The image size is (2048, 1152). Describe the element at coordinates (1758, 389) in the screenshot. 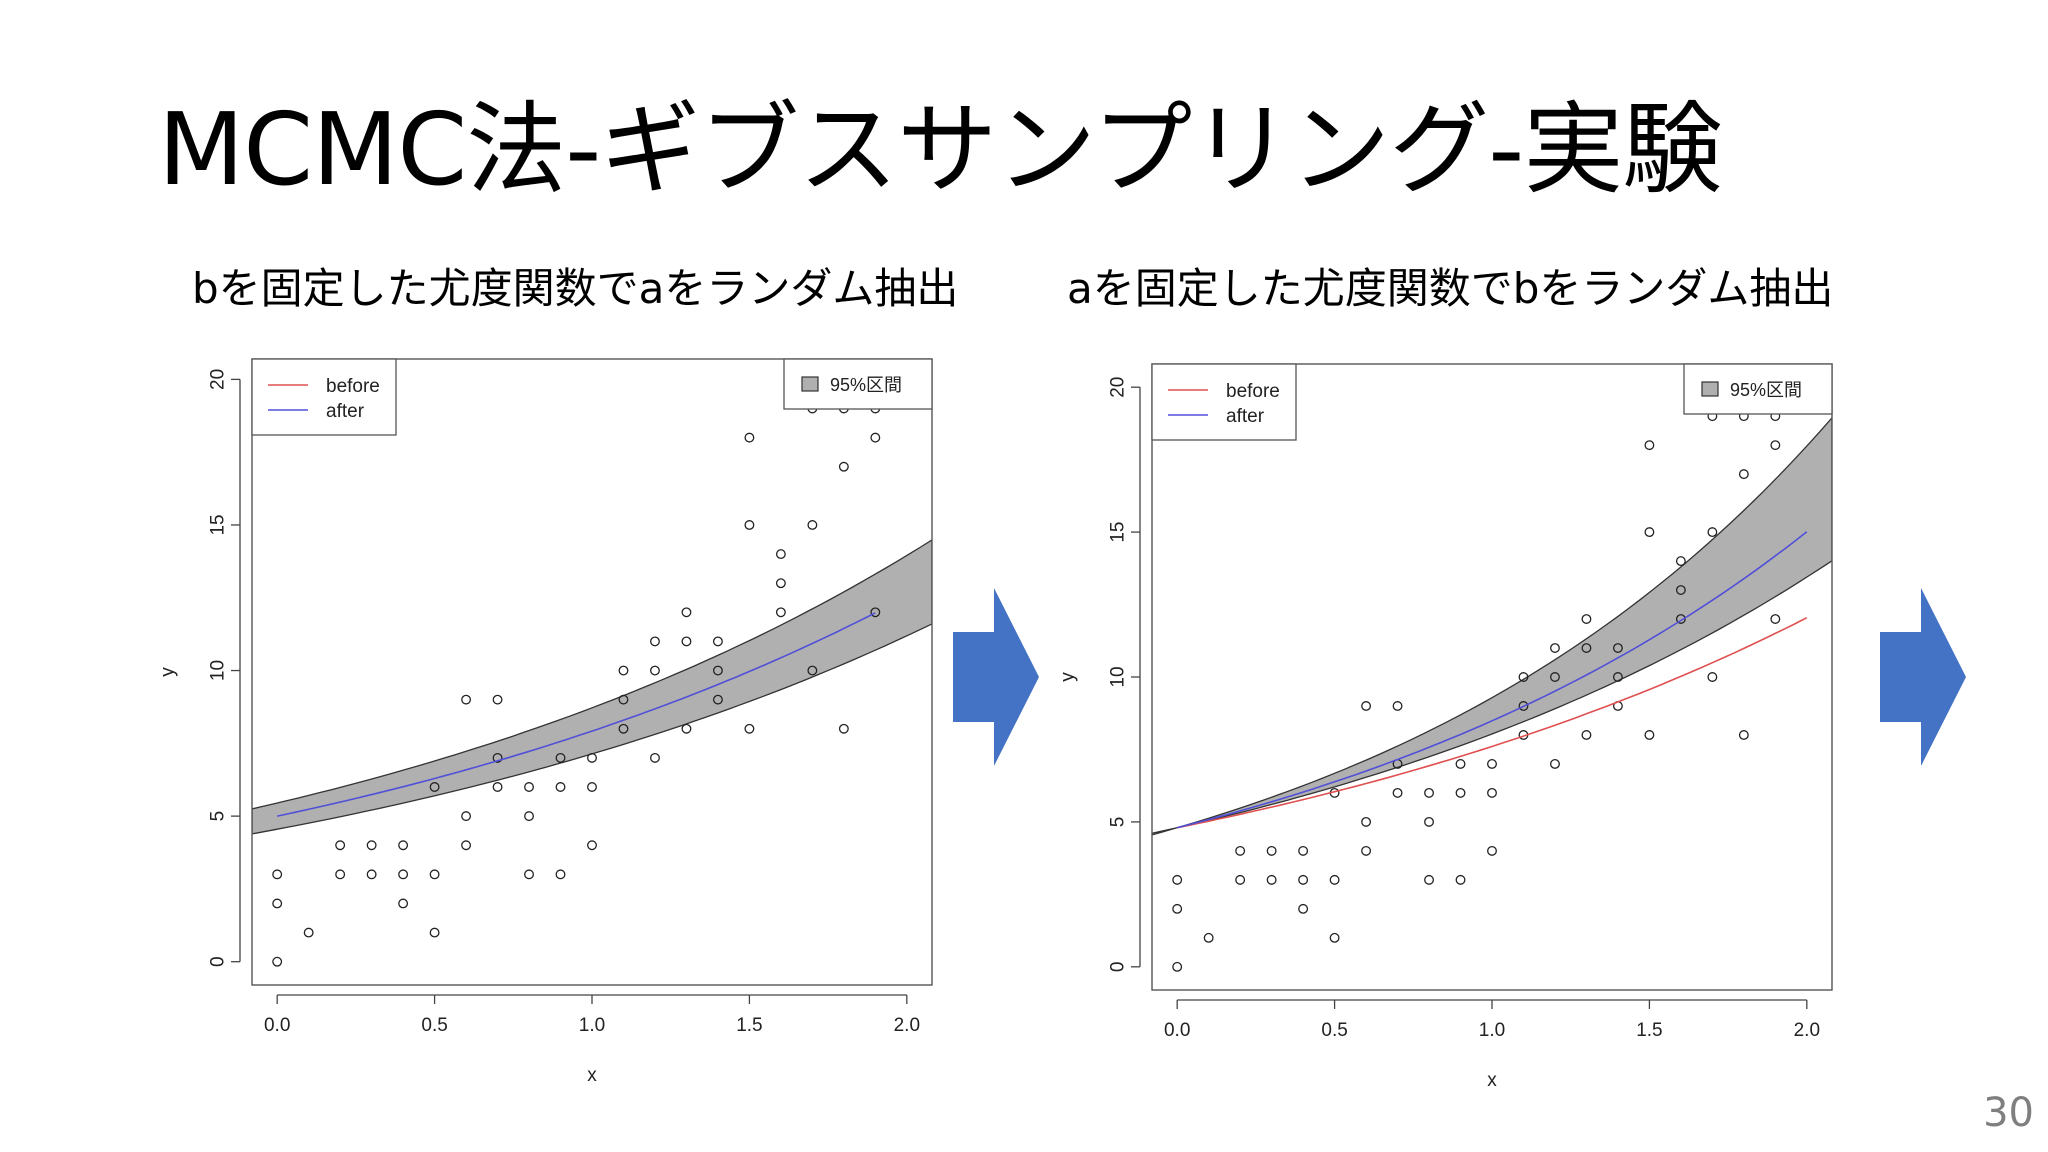

I see `band-legend: 95%区間` at that location.